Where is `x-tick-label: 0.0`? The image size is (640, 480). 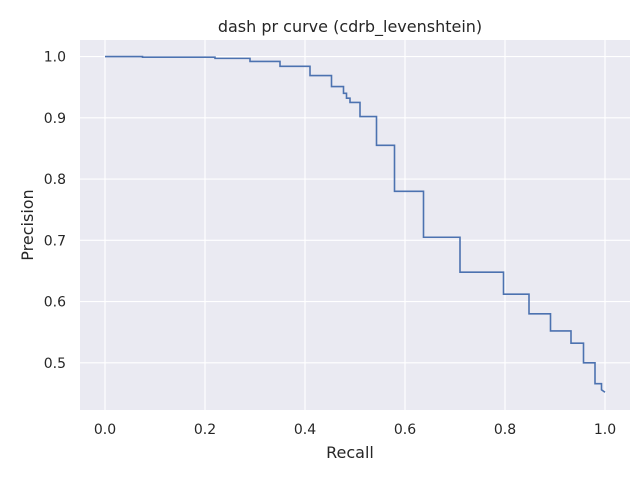
x-tick-label: 0.0 is located at coordinates (105, 430).